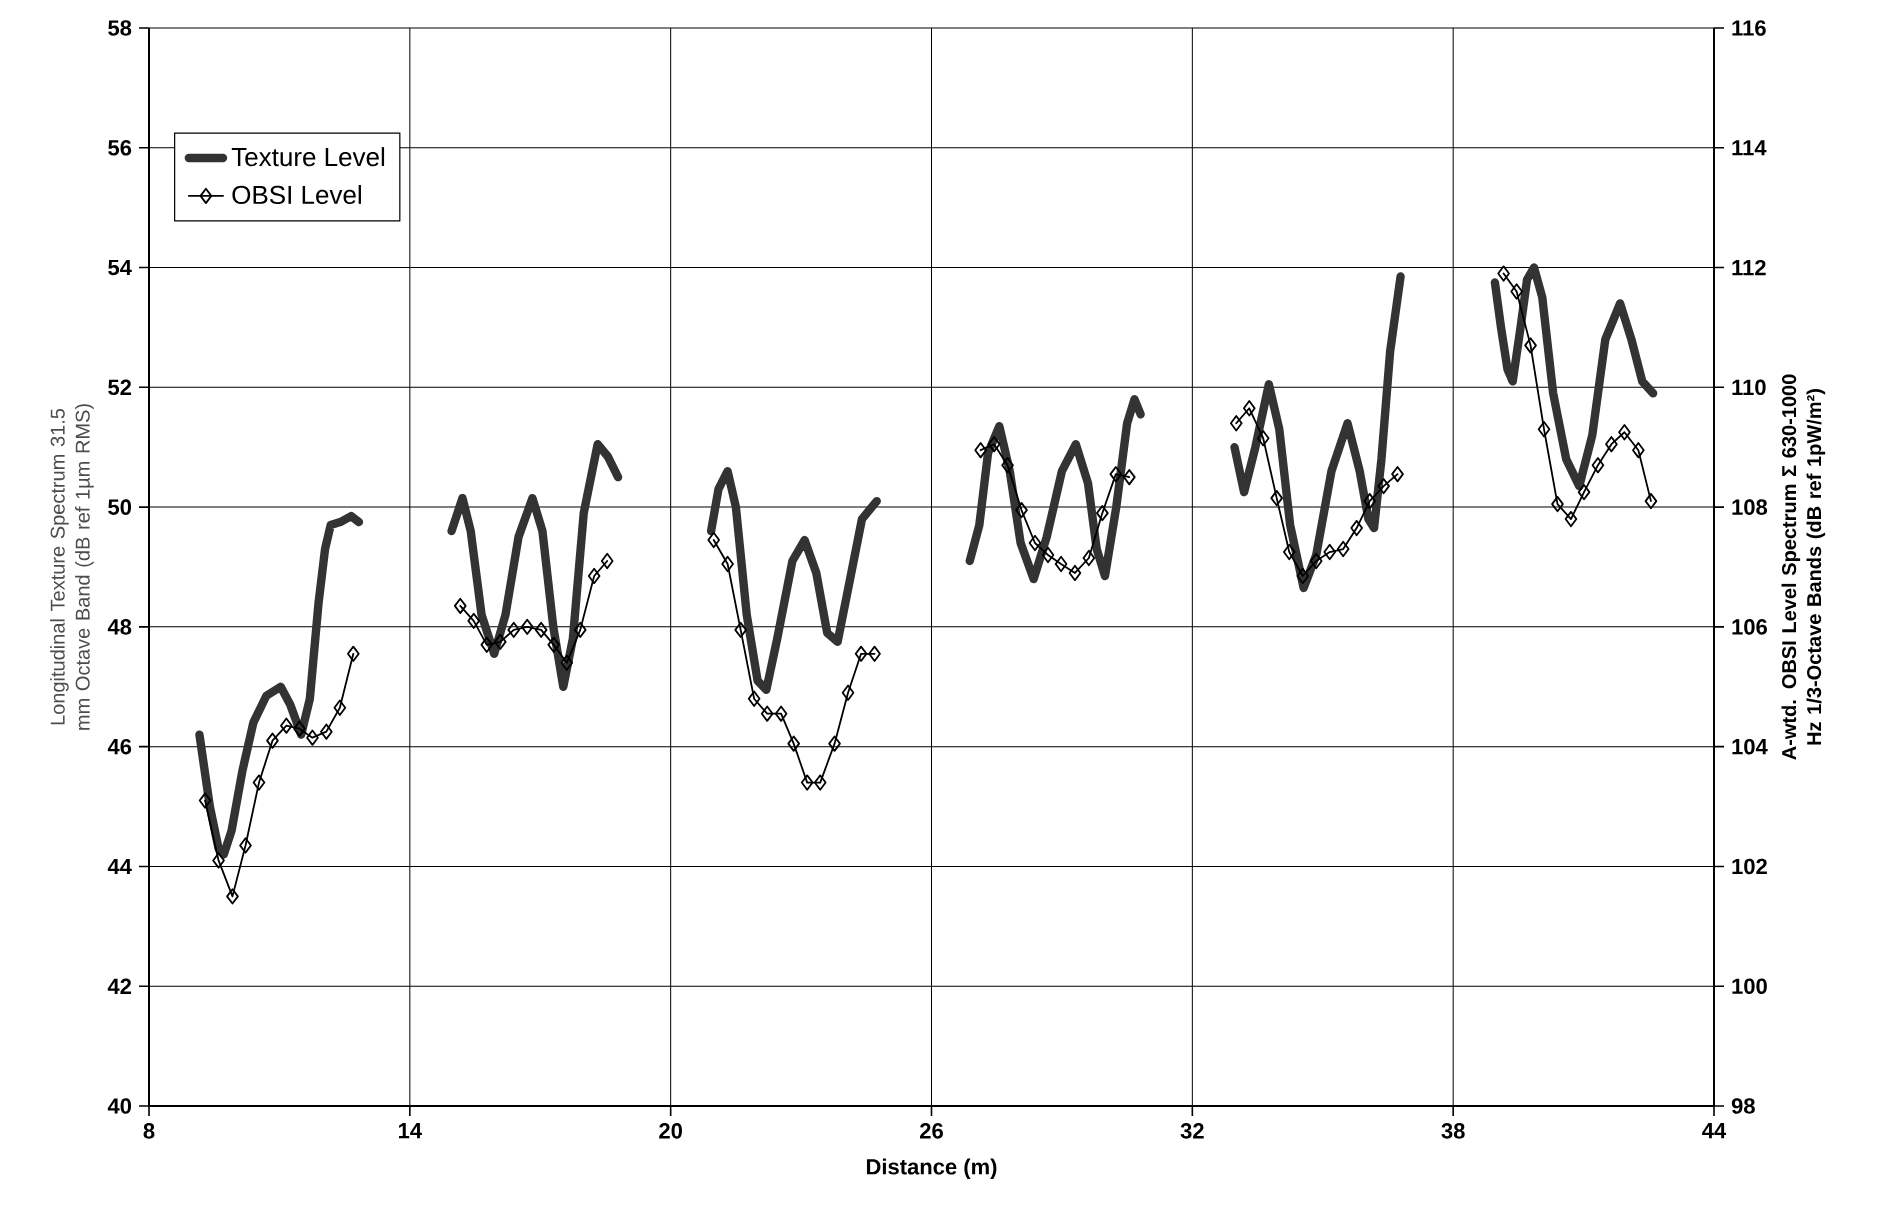 The image size is (1881, 1229). What do you see at coordinates (1743, 1106) in the screenshot?
I see `y2-tick-label: 98` at bounding box center [1743, 1106].